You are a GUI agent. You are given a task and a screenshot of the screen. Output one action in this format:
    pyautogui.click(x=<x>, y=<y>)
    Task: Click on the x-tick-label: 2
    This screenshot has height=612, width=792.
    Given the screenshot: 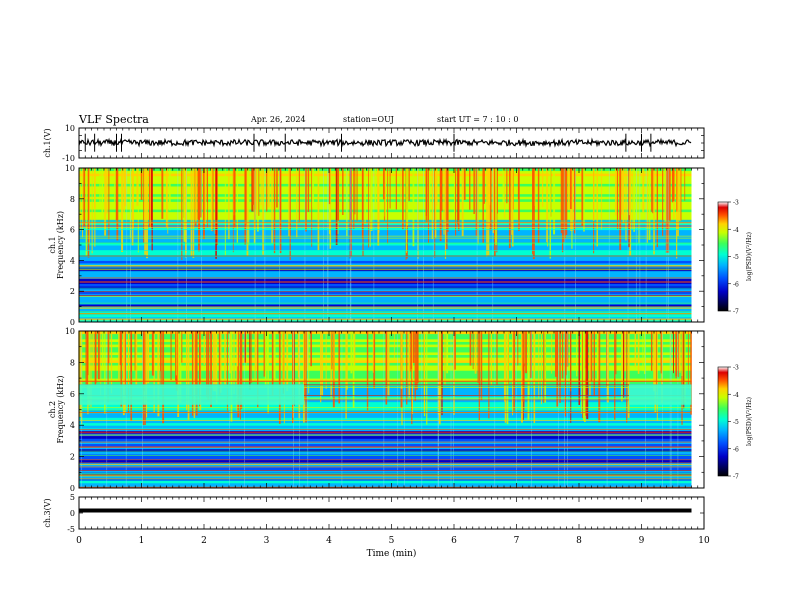 What is the action you would take?
    pyautogui.click(x=204, y=541)
    